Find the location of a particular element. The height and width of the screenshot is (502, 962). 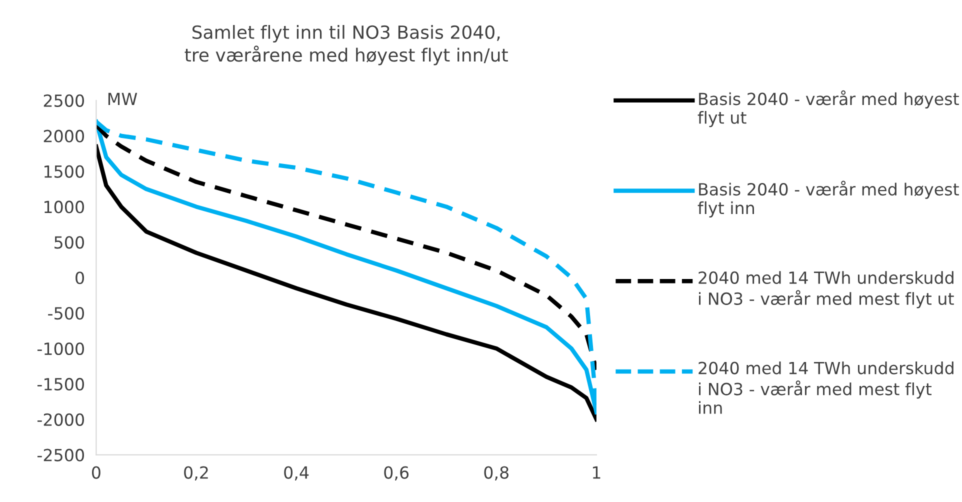

y-tick-label: -2500 is located at coordinates (60, 455).